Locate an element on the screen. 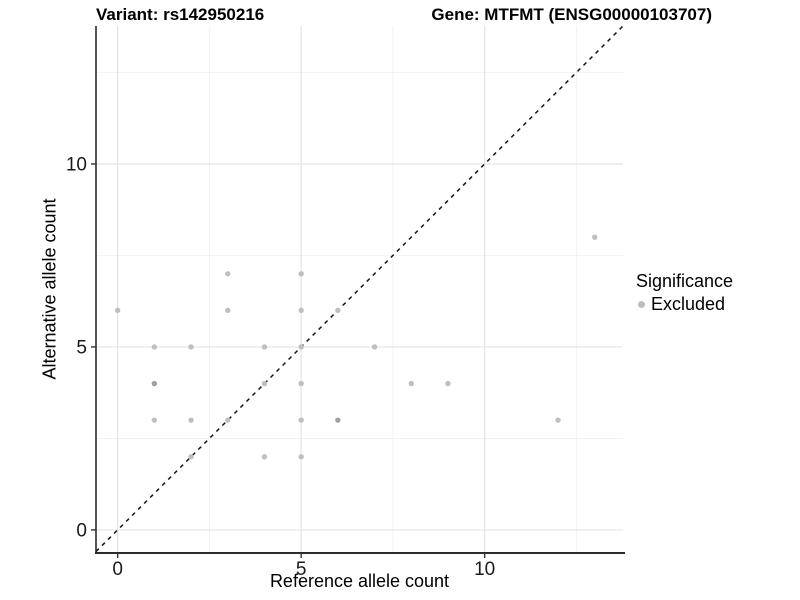  x-axis-title: Reference allele count is located at coordinates (359, 581).